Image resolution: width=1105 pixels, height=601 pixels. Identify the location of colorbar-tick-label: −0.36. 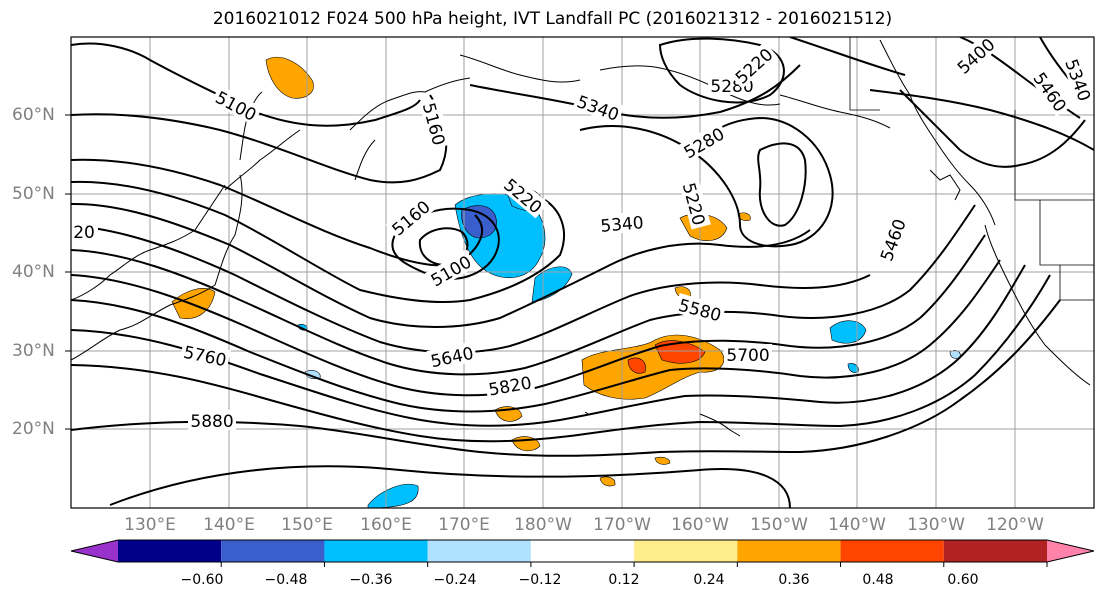
(371, 580).